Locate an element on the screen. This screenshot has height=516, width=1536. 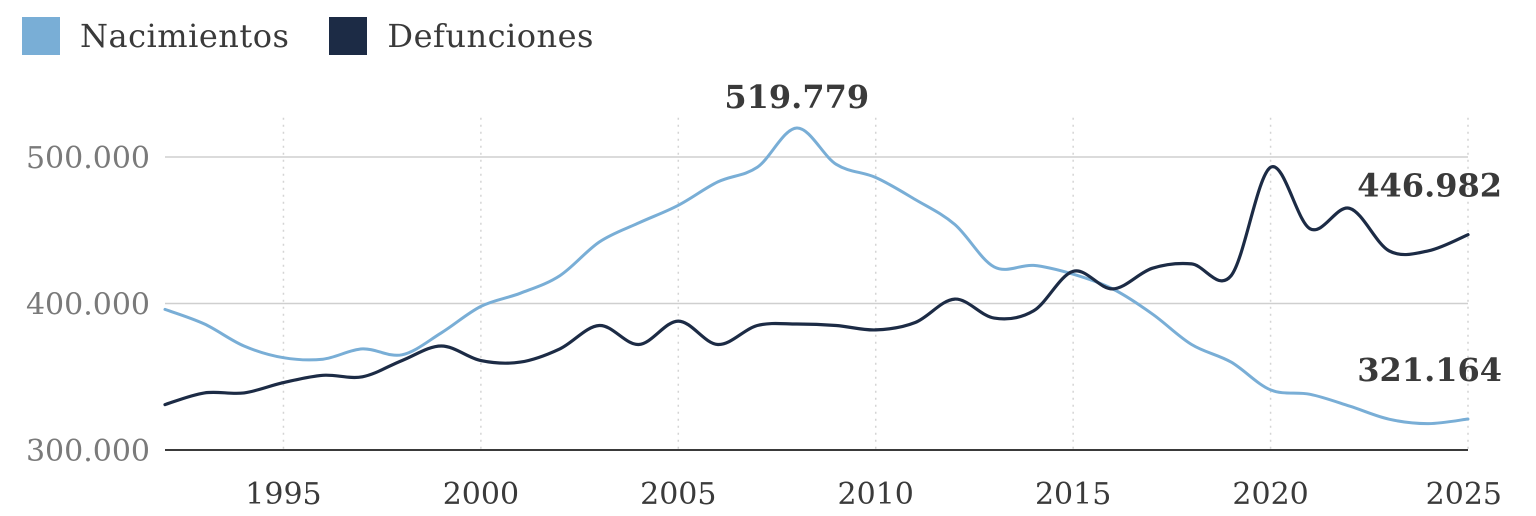
legend-swatch-defunciones is located at coordinates (348, 36).